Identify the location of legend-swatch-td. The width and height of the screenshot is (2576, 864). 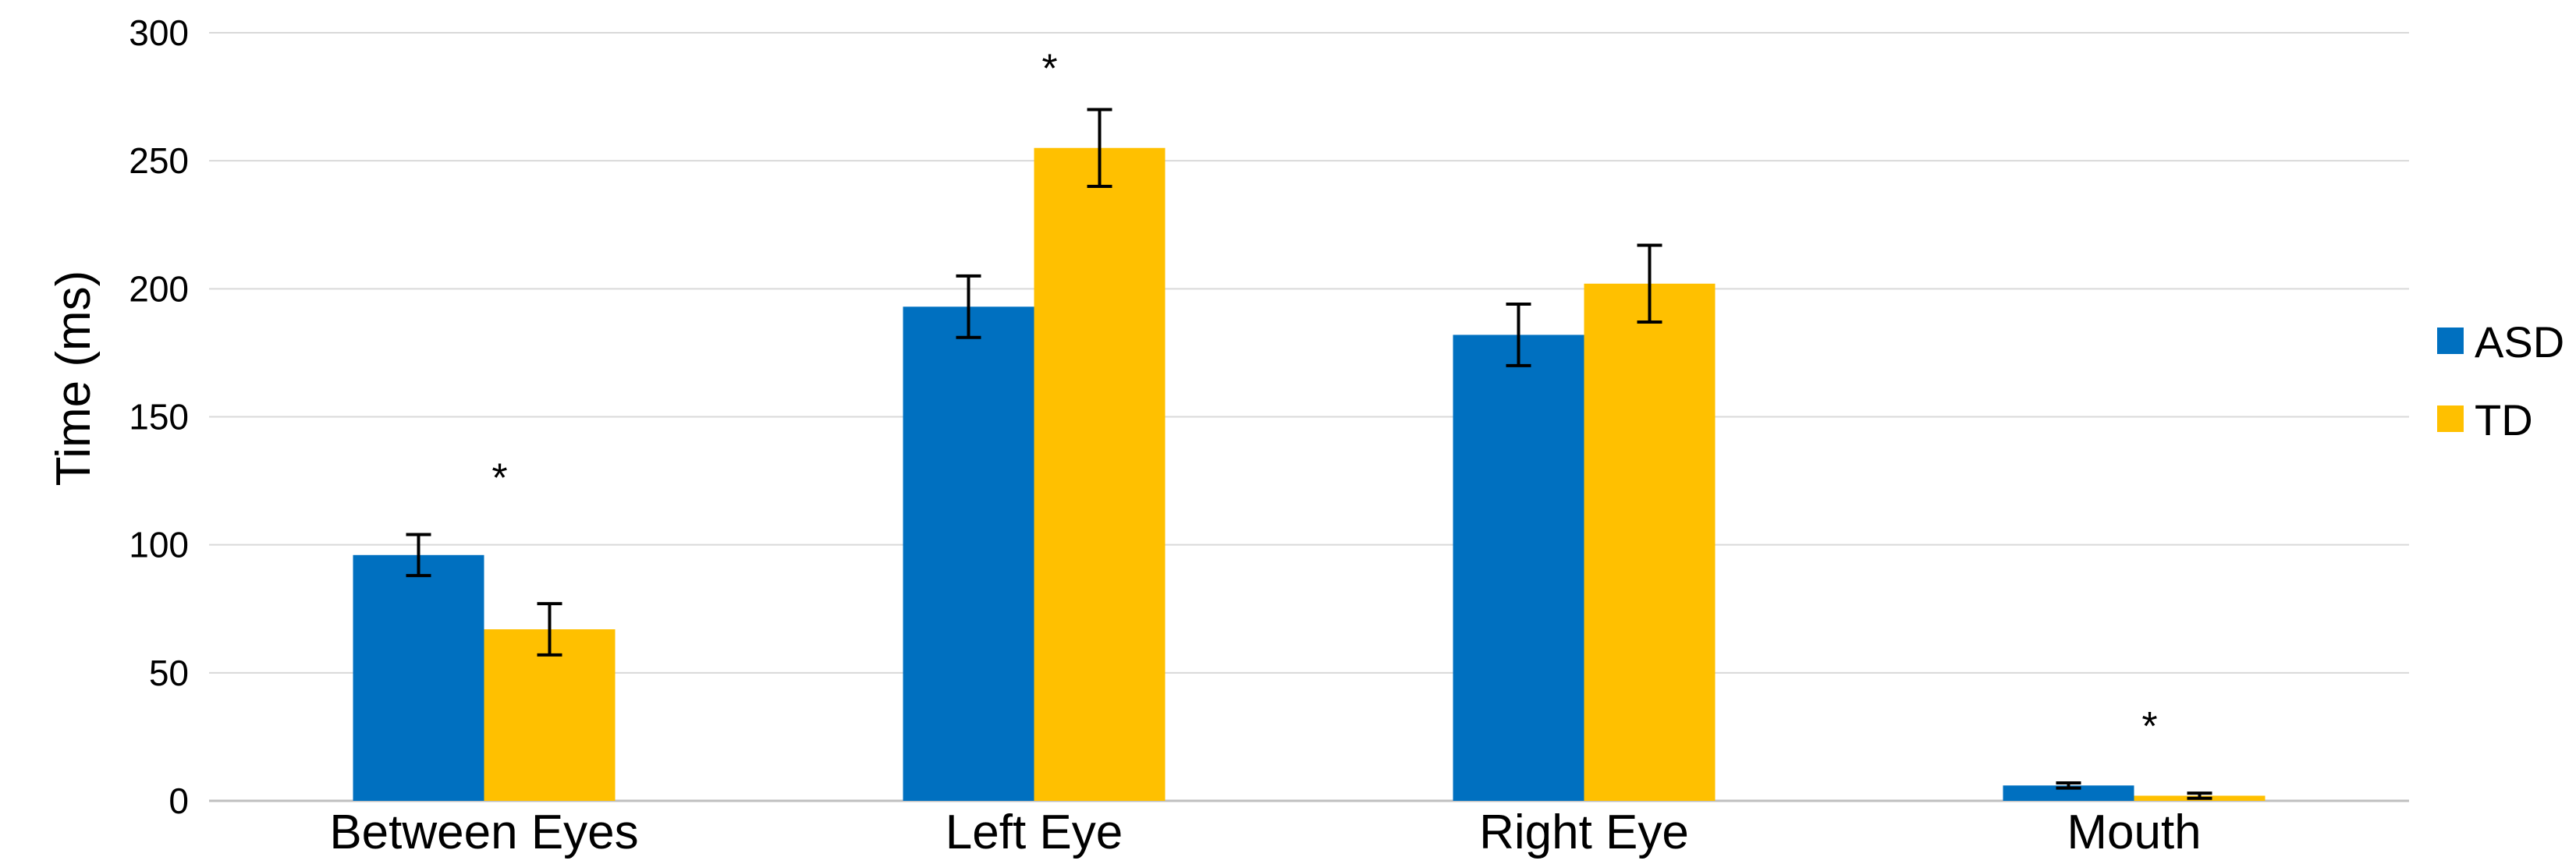
(2450, 418).